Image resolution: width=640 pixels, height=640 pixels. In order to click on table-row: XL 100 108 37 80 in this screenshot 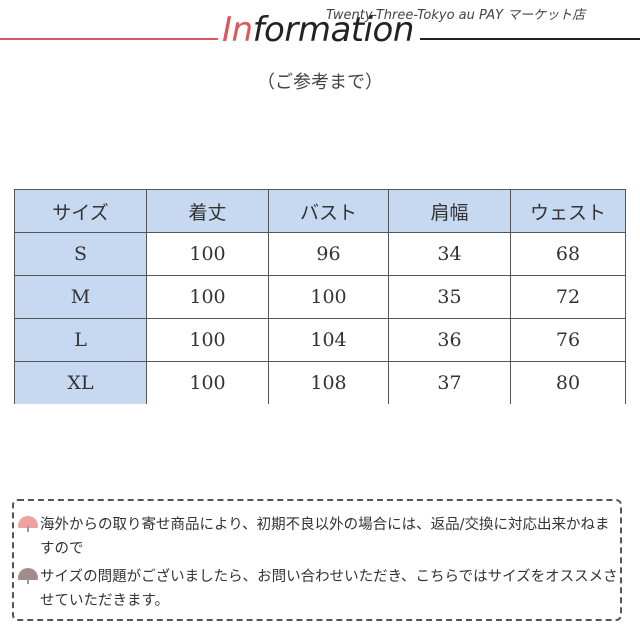, I will do `click(320, 382)`.